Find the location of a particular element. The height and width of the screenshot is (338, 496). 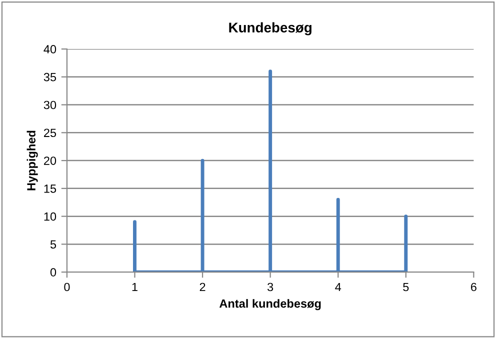

x-tick-label: 2 is located at coordinates (203, 287).